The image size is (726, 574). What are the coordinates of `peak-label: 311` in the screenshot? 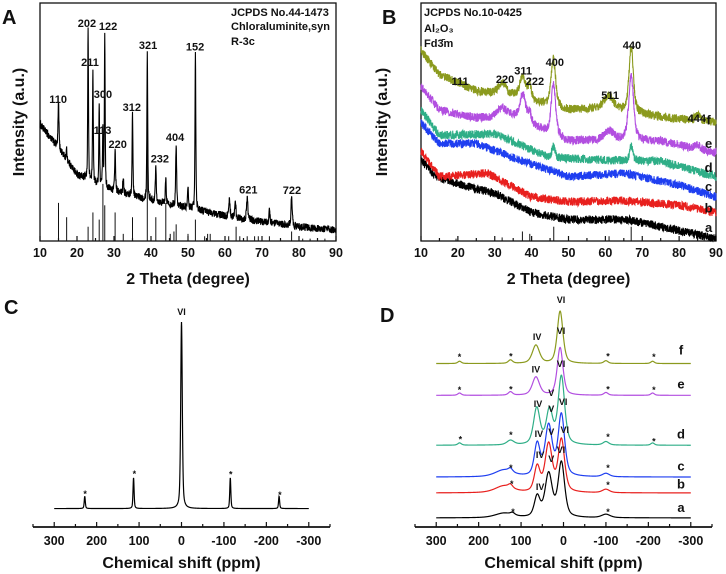 It's located at (523, 71).